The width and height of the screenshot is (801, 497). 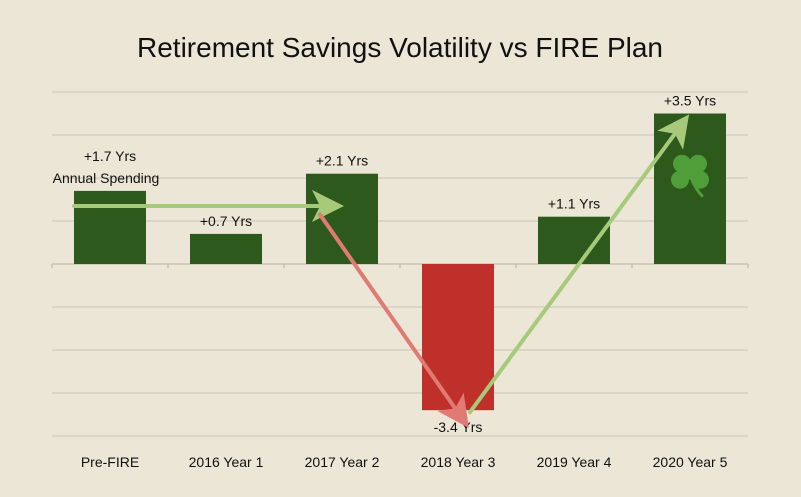 What do you see at coordinates (393, 320) in the screenshot?
I see `trend-arrow` at bounding box center [393, 320].